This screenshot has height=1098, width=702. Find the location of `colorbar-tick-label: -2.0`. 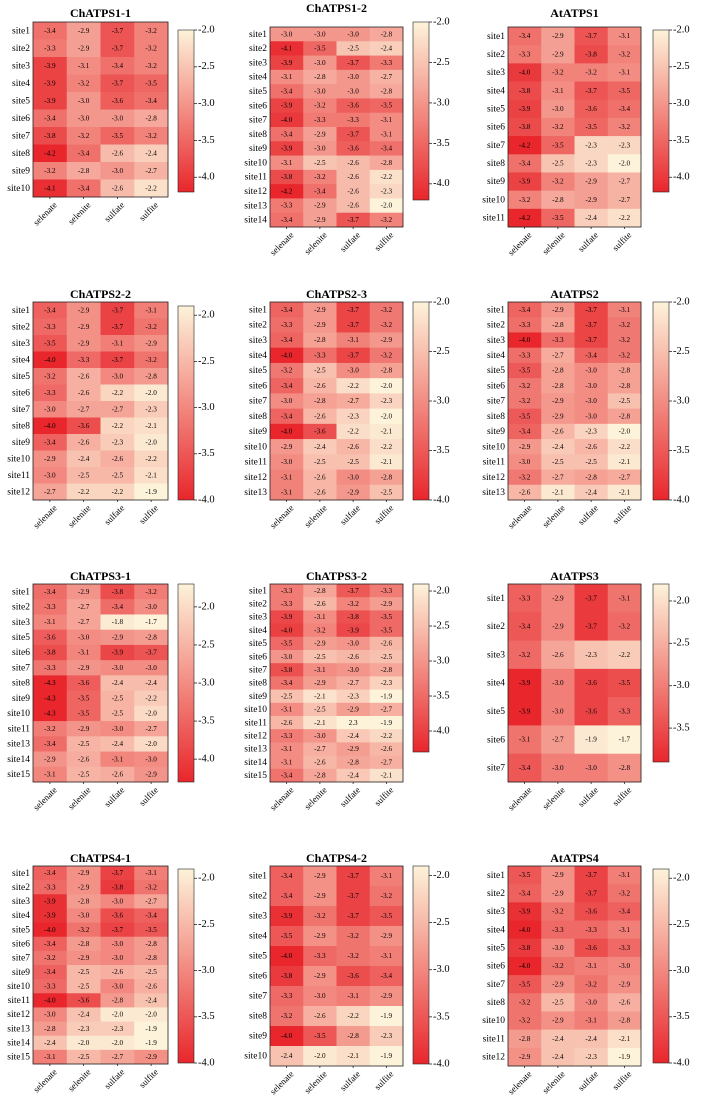

colorbar-tick-label: -2.0 is located at coordinates (206, 29).